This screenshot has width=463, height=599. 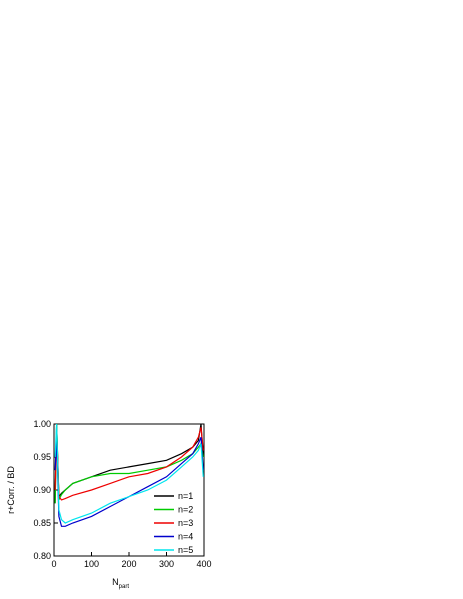 What do you see at coordinates (42, 523) in the screenshot?
I see `y-tick-label: 0.85` at bounding box center [42, 523].